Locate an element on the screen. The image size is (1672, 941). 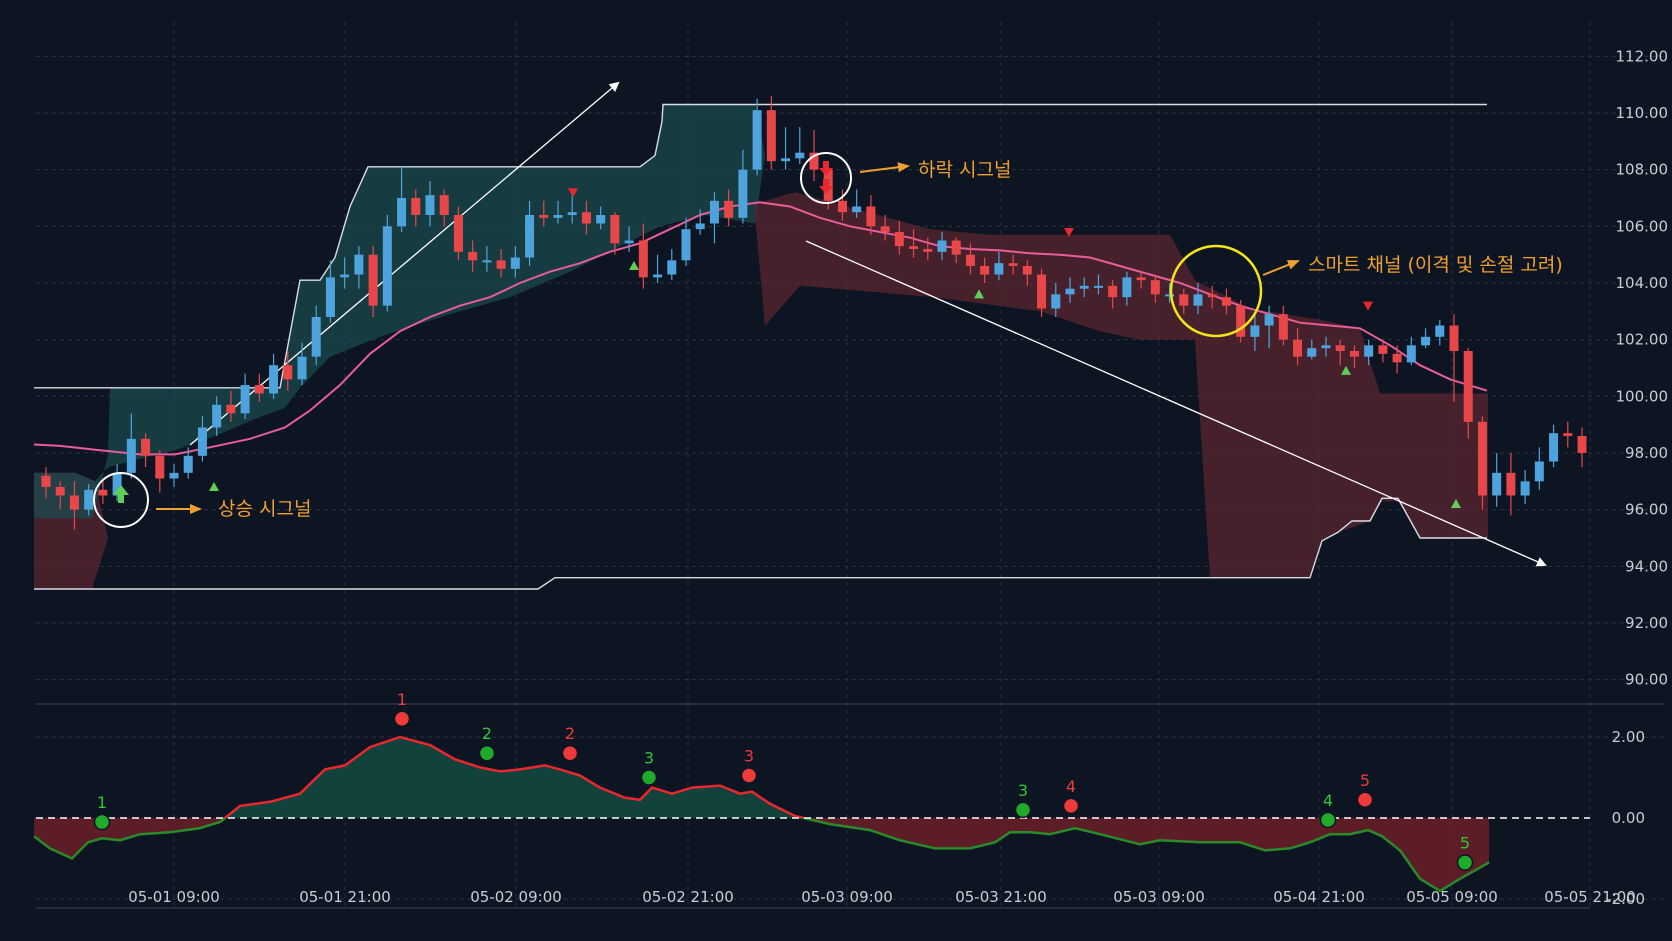
time-tick-label: 05-03 09:00 is located at coordinates (1159, 897).